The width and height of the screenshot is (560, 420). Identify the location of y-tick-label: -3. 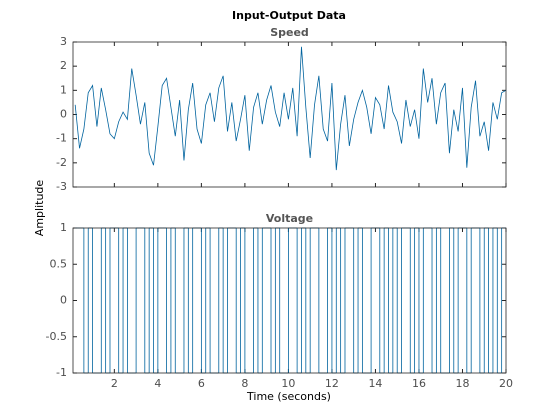
(61, 186).